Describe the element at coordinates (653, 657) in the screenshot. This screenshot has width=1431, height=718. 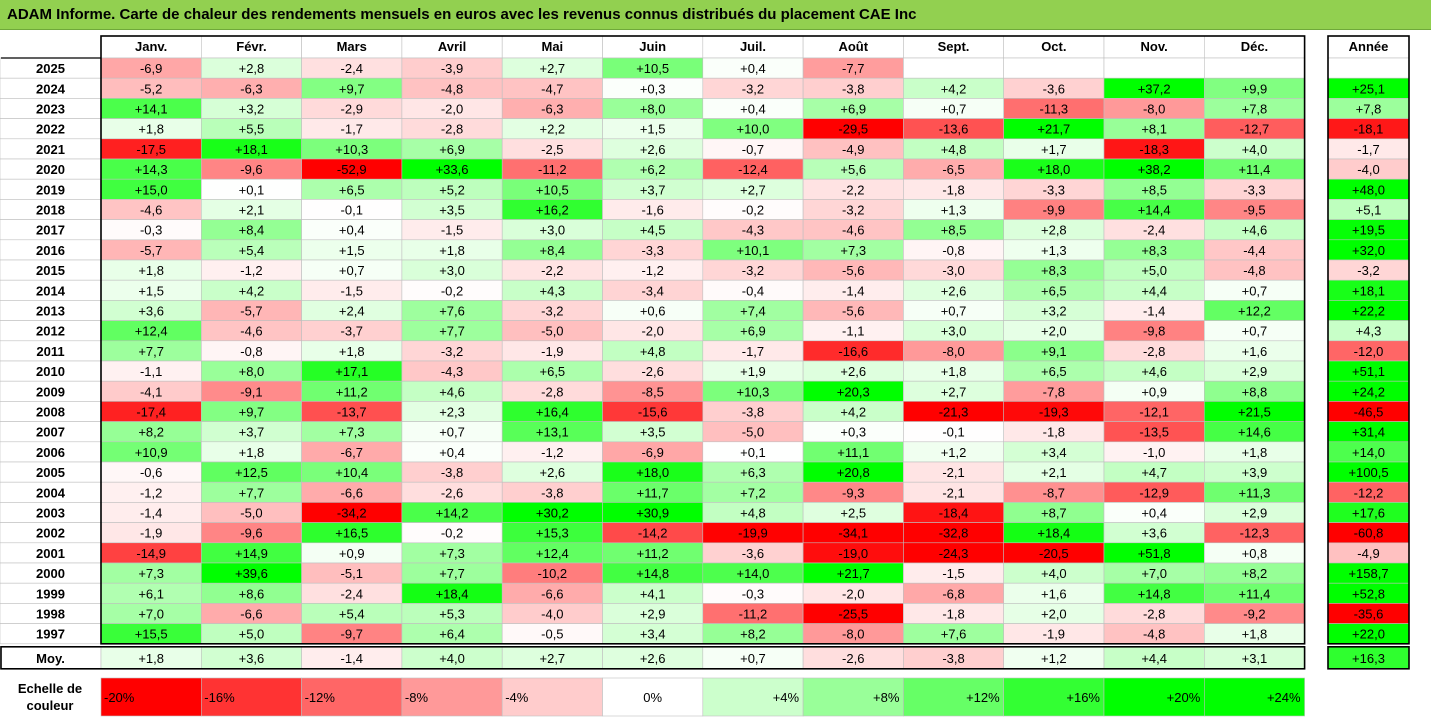
I see `average-border` at that location.